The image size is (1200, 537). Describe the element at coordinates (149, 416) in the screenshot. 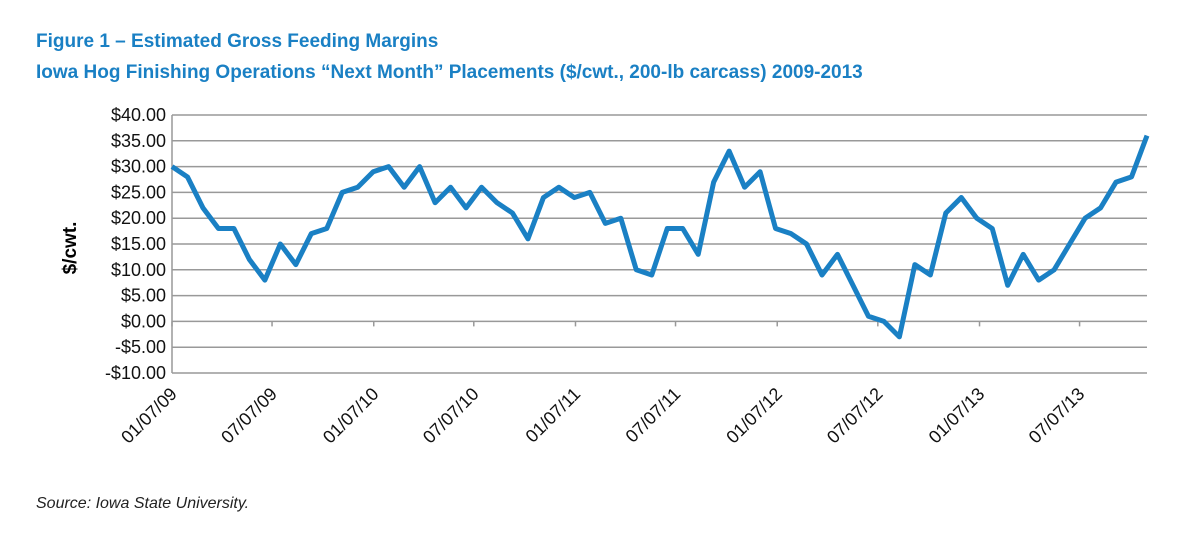

I see `x-tick-label: 01/07/09` at that location.